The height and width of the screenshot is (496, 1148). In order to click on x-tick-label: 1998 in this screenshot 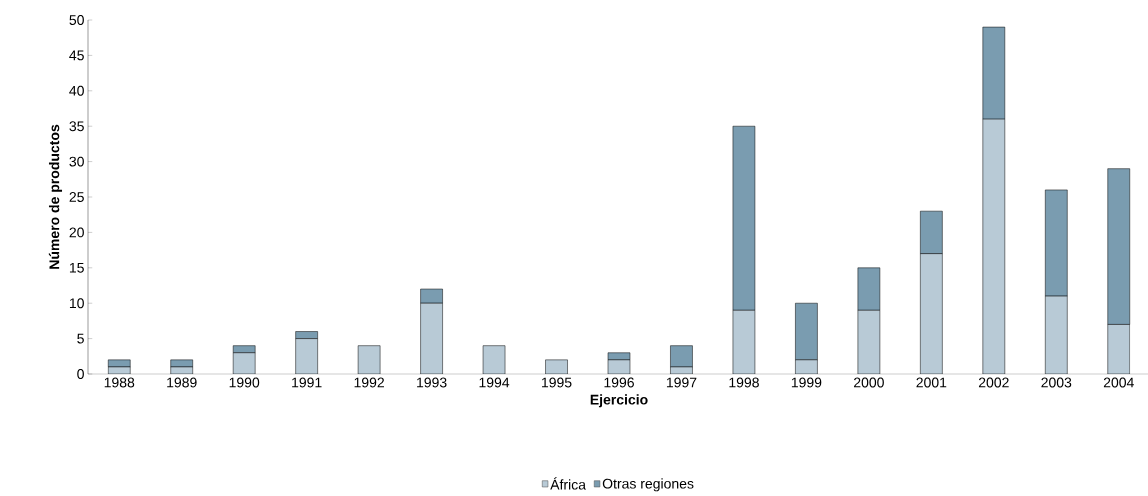, I will do `click(744, 382)`.